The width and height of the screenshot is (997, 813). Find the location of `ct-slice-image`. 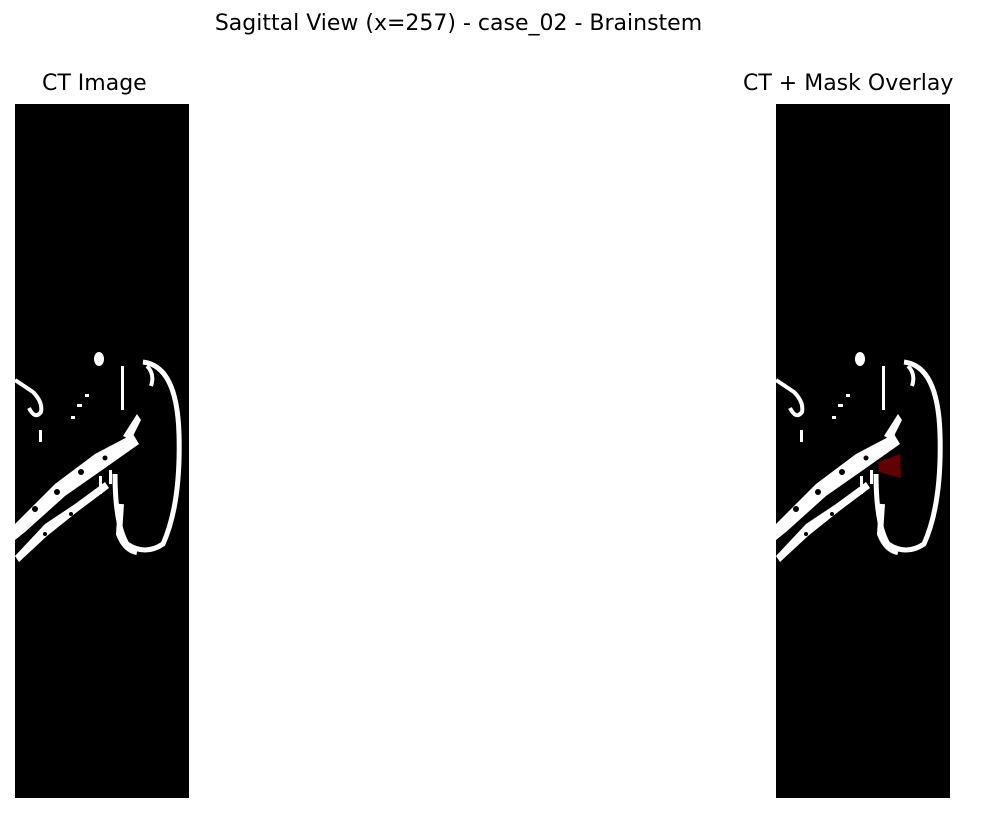

ct-slice-image is located at coordinates (98, 457).